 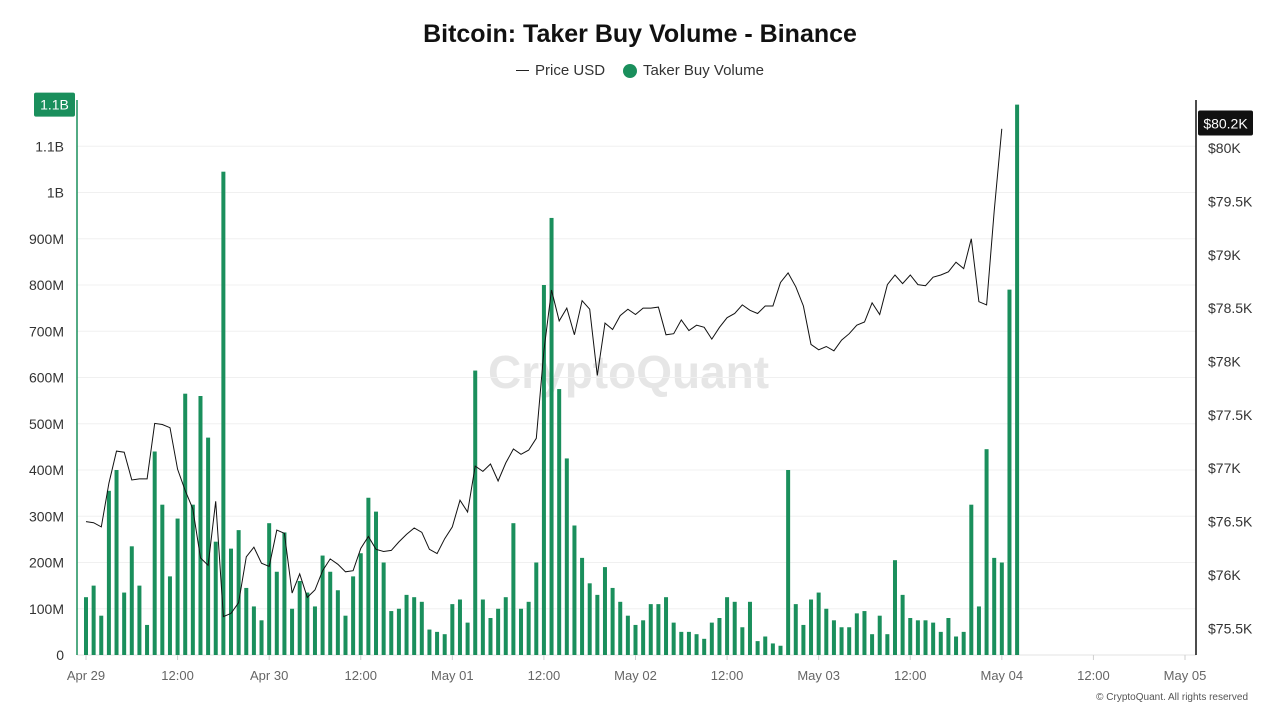 What do you see at coordinates (693, 70) in the screenshot?
I see `legend-item-volume: Taker Buy Volume` at bounding box center [693, 70].